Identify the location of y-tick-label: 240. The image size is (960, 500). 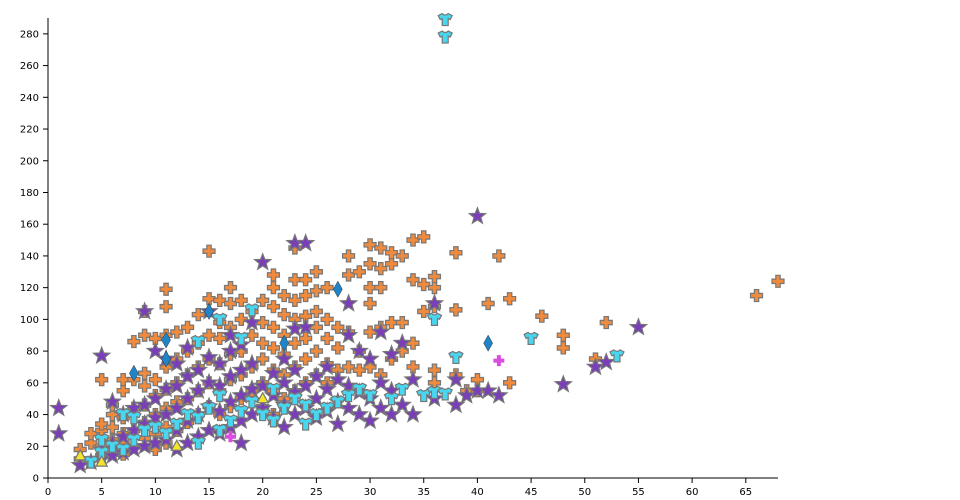
(29, 98).